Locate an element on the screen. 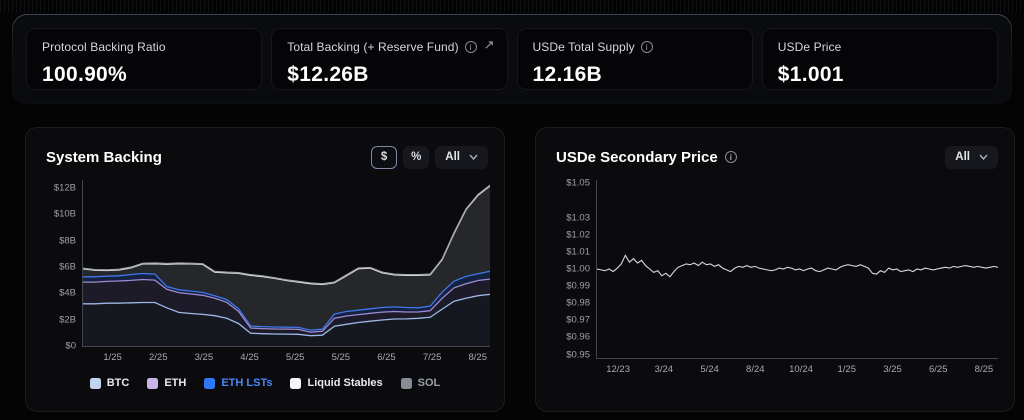  x-tick-label: 3/24 is located at coordinates (664, 369).